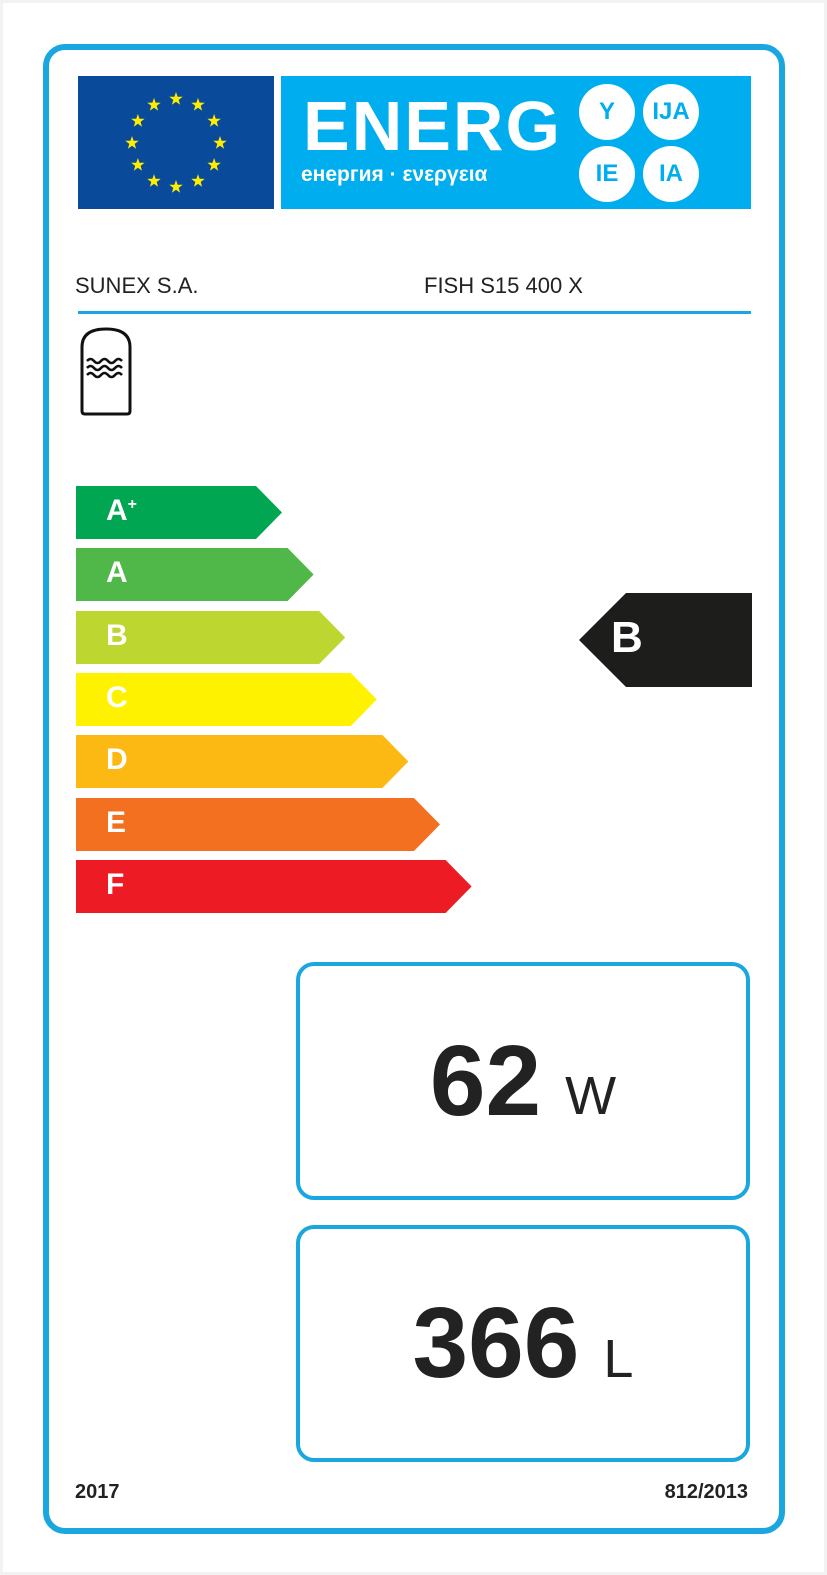 This screenshot has width=827, height=1575. I want to click on class-letter: E, so click(116, 822).